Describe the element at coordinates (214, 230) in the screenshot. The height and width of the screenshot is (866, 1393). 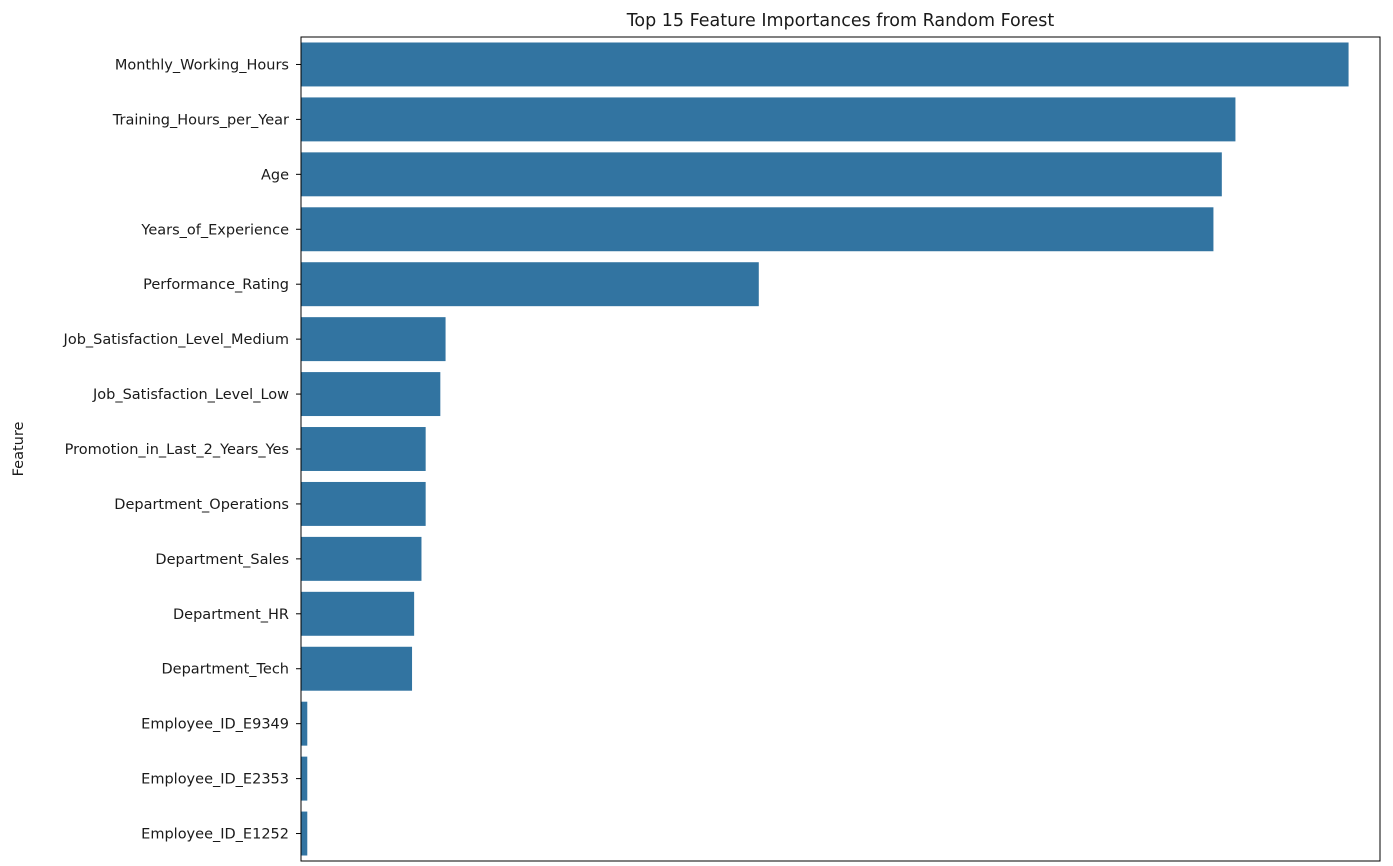
I see `y-tick-label: Years_of_Experience` at that location.